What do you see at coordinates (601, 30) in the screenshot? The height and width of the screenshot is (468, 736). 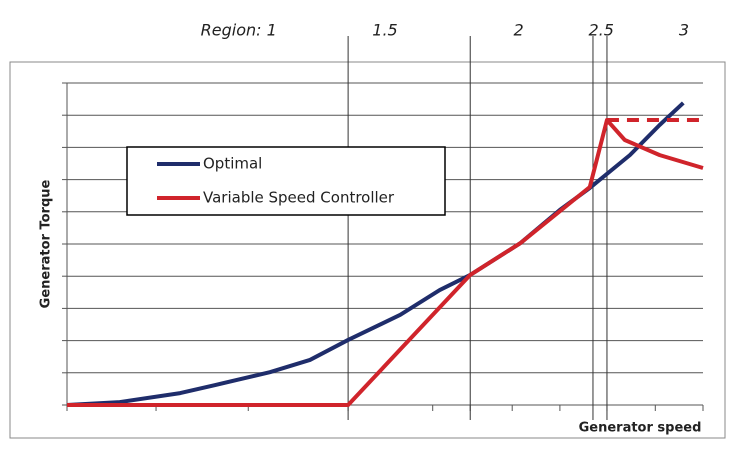 I see `region-label: 2.5` at bounding box center [601, 30].